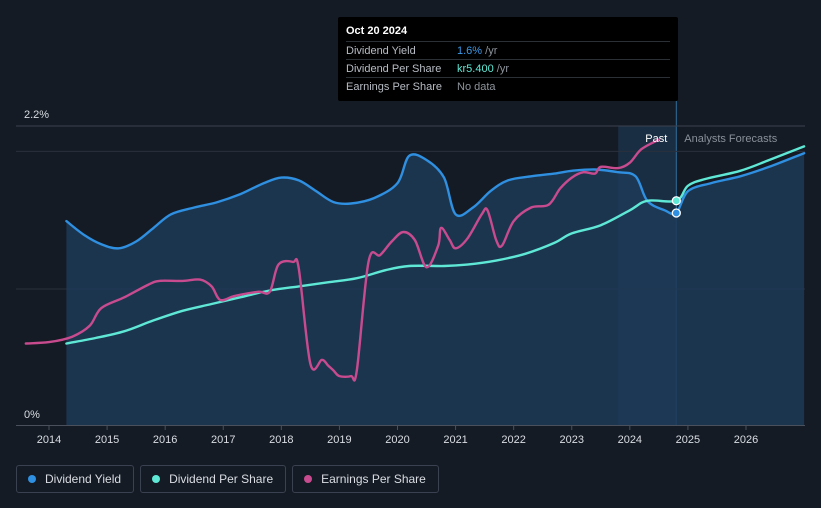 This screenshot has width=821, height=508. I want to click on x-tick-label: 2024, so click(630, 440).